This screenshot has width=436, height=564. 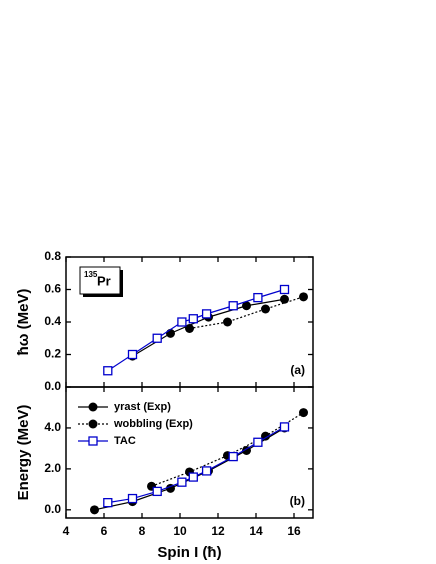 What do you see at coordinates (52, 321) in the screenshot?
I see `y-tick-label: 0.4` at bounding box center [52, 321].